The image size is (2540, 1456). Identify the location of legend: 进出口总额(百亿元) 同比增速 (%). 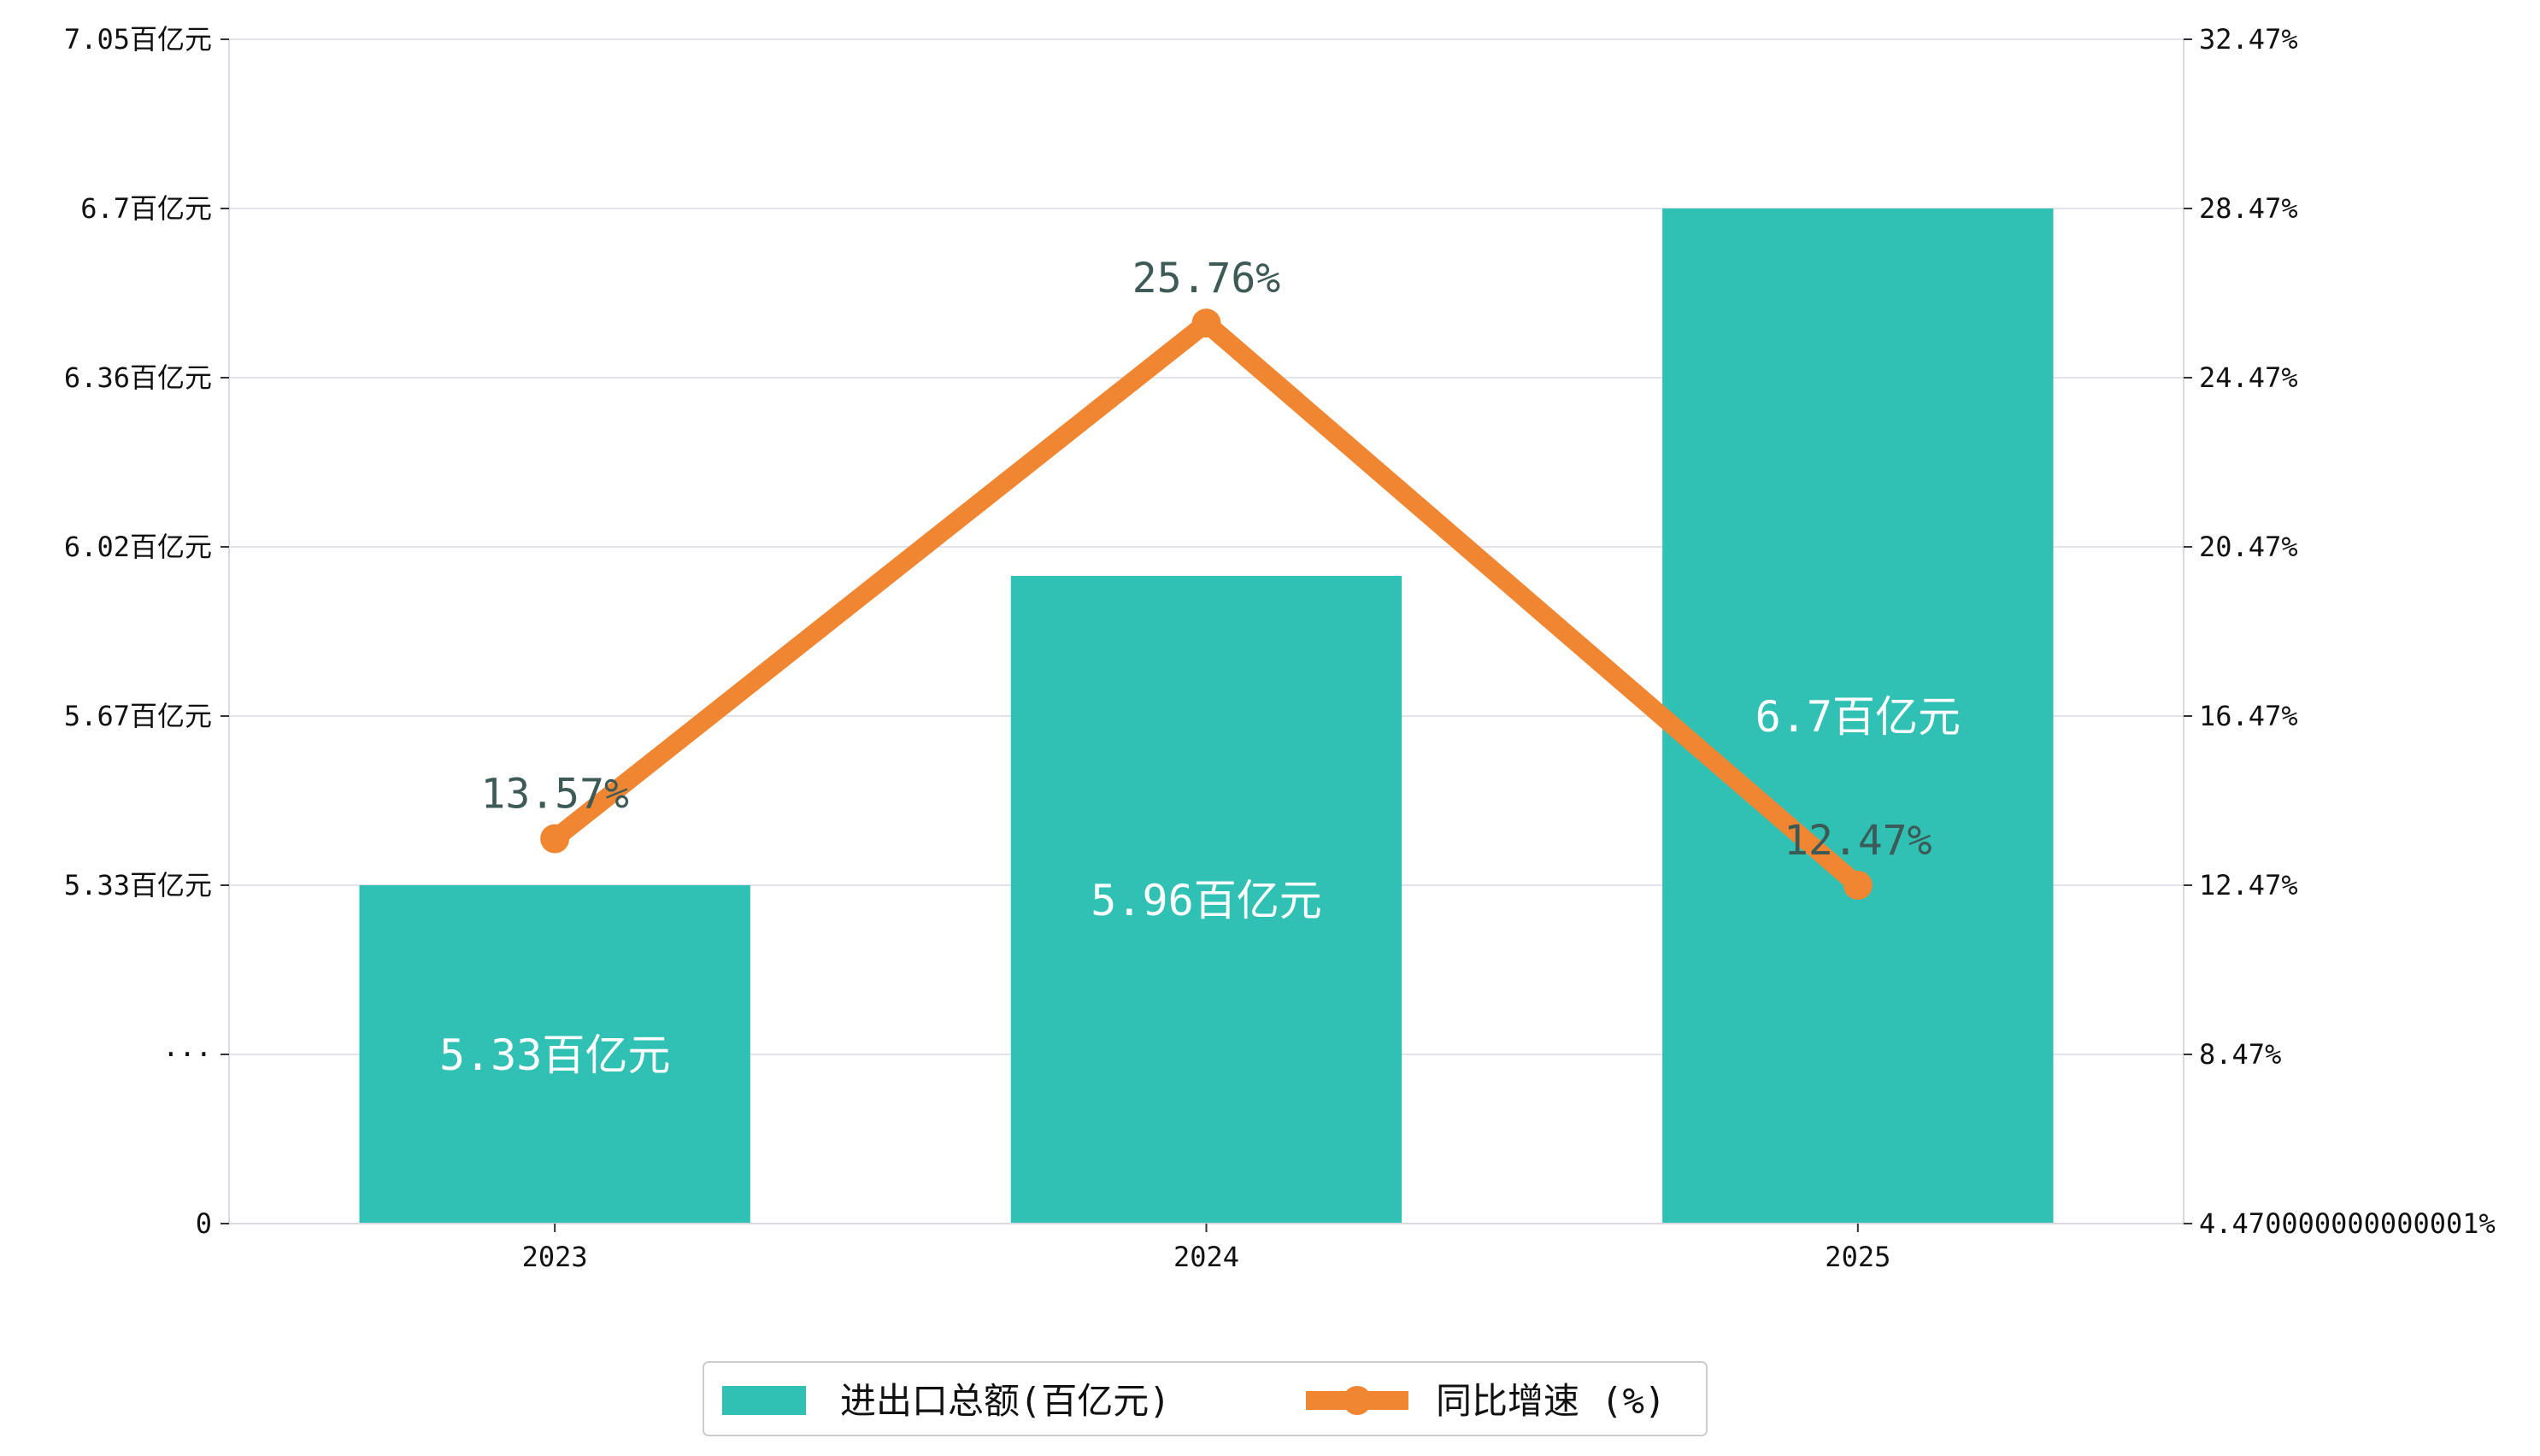
(1206, 1399).